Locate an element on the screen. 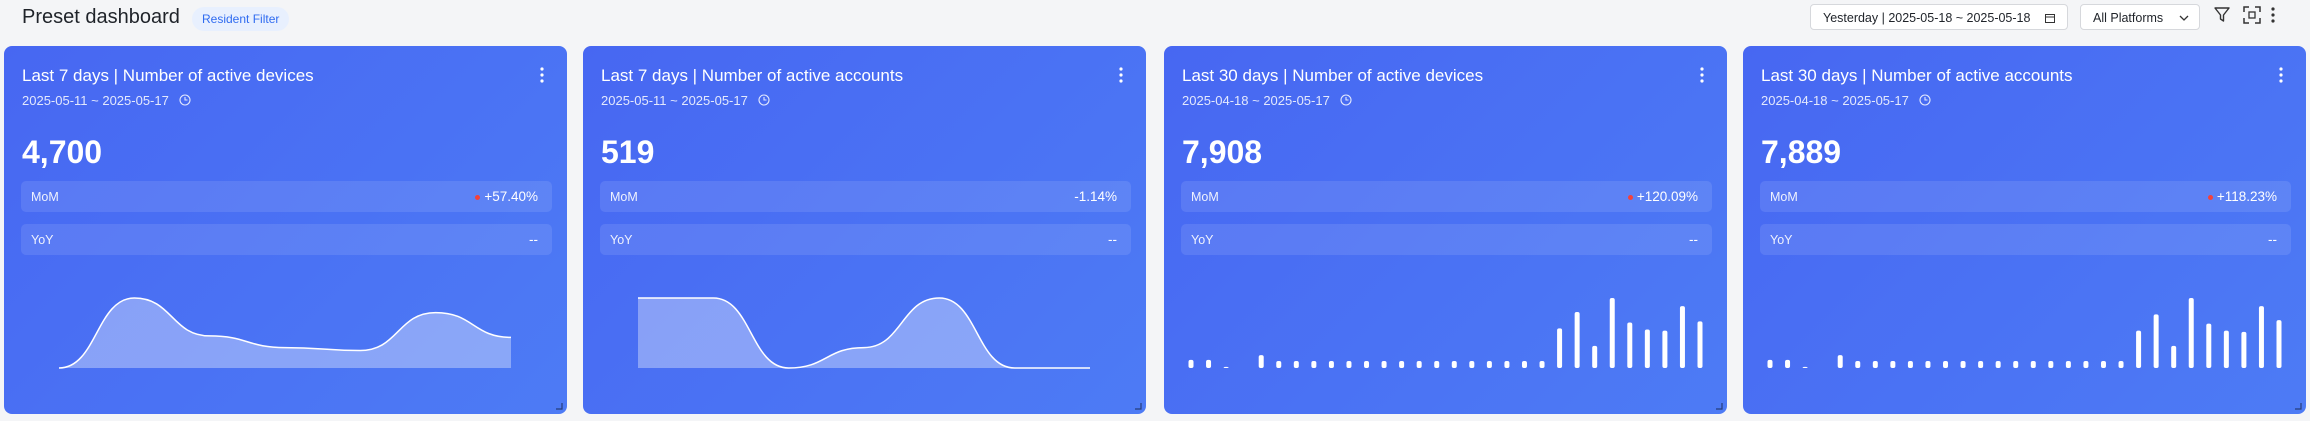 The height and width of the screenshot is (421, 2310). mom-value-wrap: -1.14% is located at coordinates (1095, 196).